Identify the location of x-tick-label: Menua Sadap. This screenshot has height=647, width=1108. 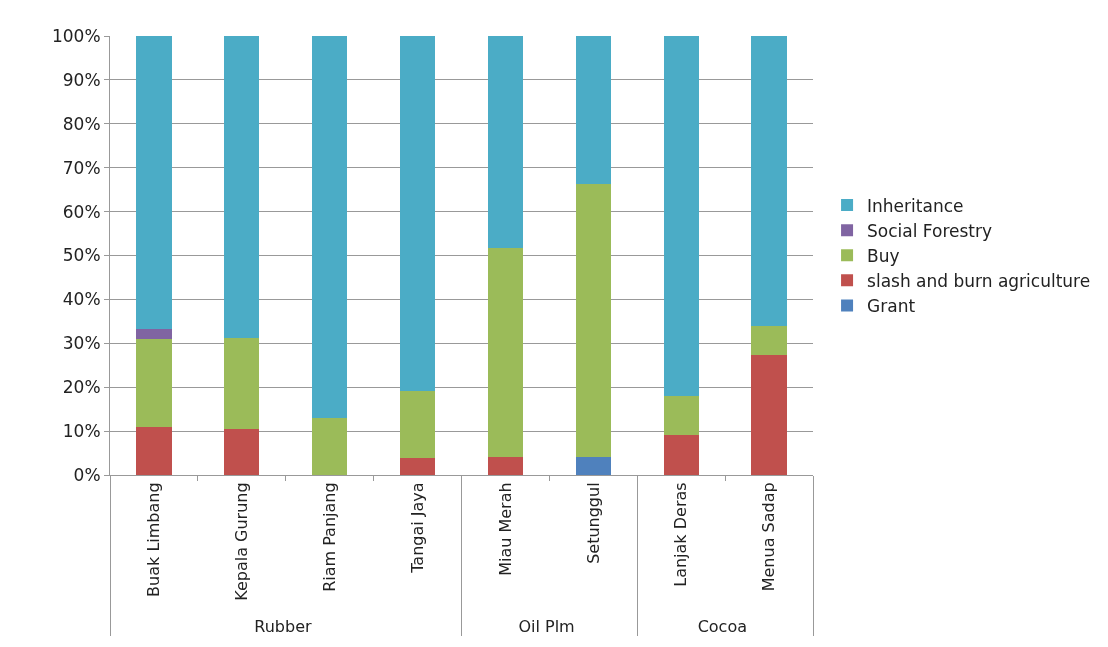
(769, 537).